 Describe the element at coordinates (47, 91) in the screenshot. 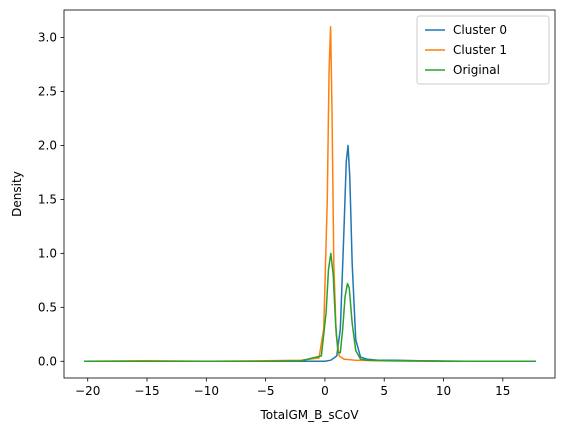

I see `y-tick-label-5: 2.5` at that location.